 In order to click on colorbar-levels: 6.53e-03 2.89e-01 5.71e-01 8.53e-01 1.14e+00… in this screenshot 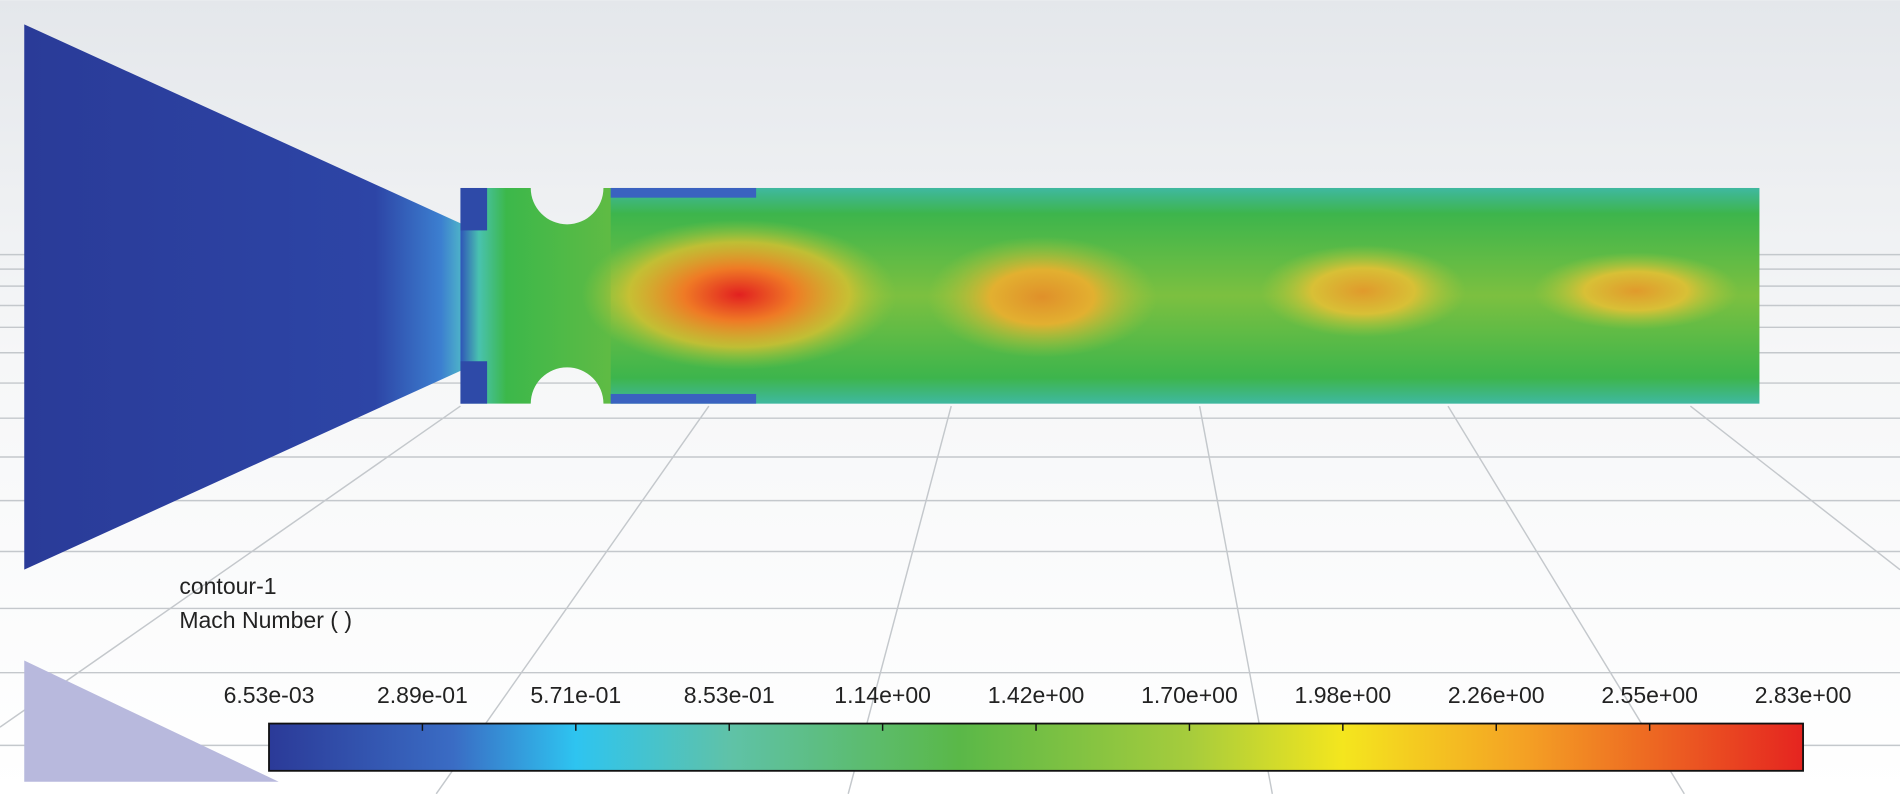, I will do `click(1038, 706)`.